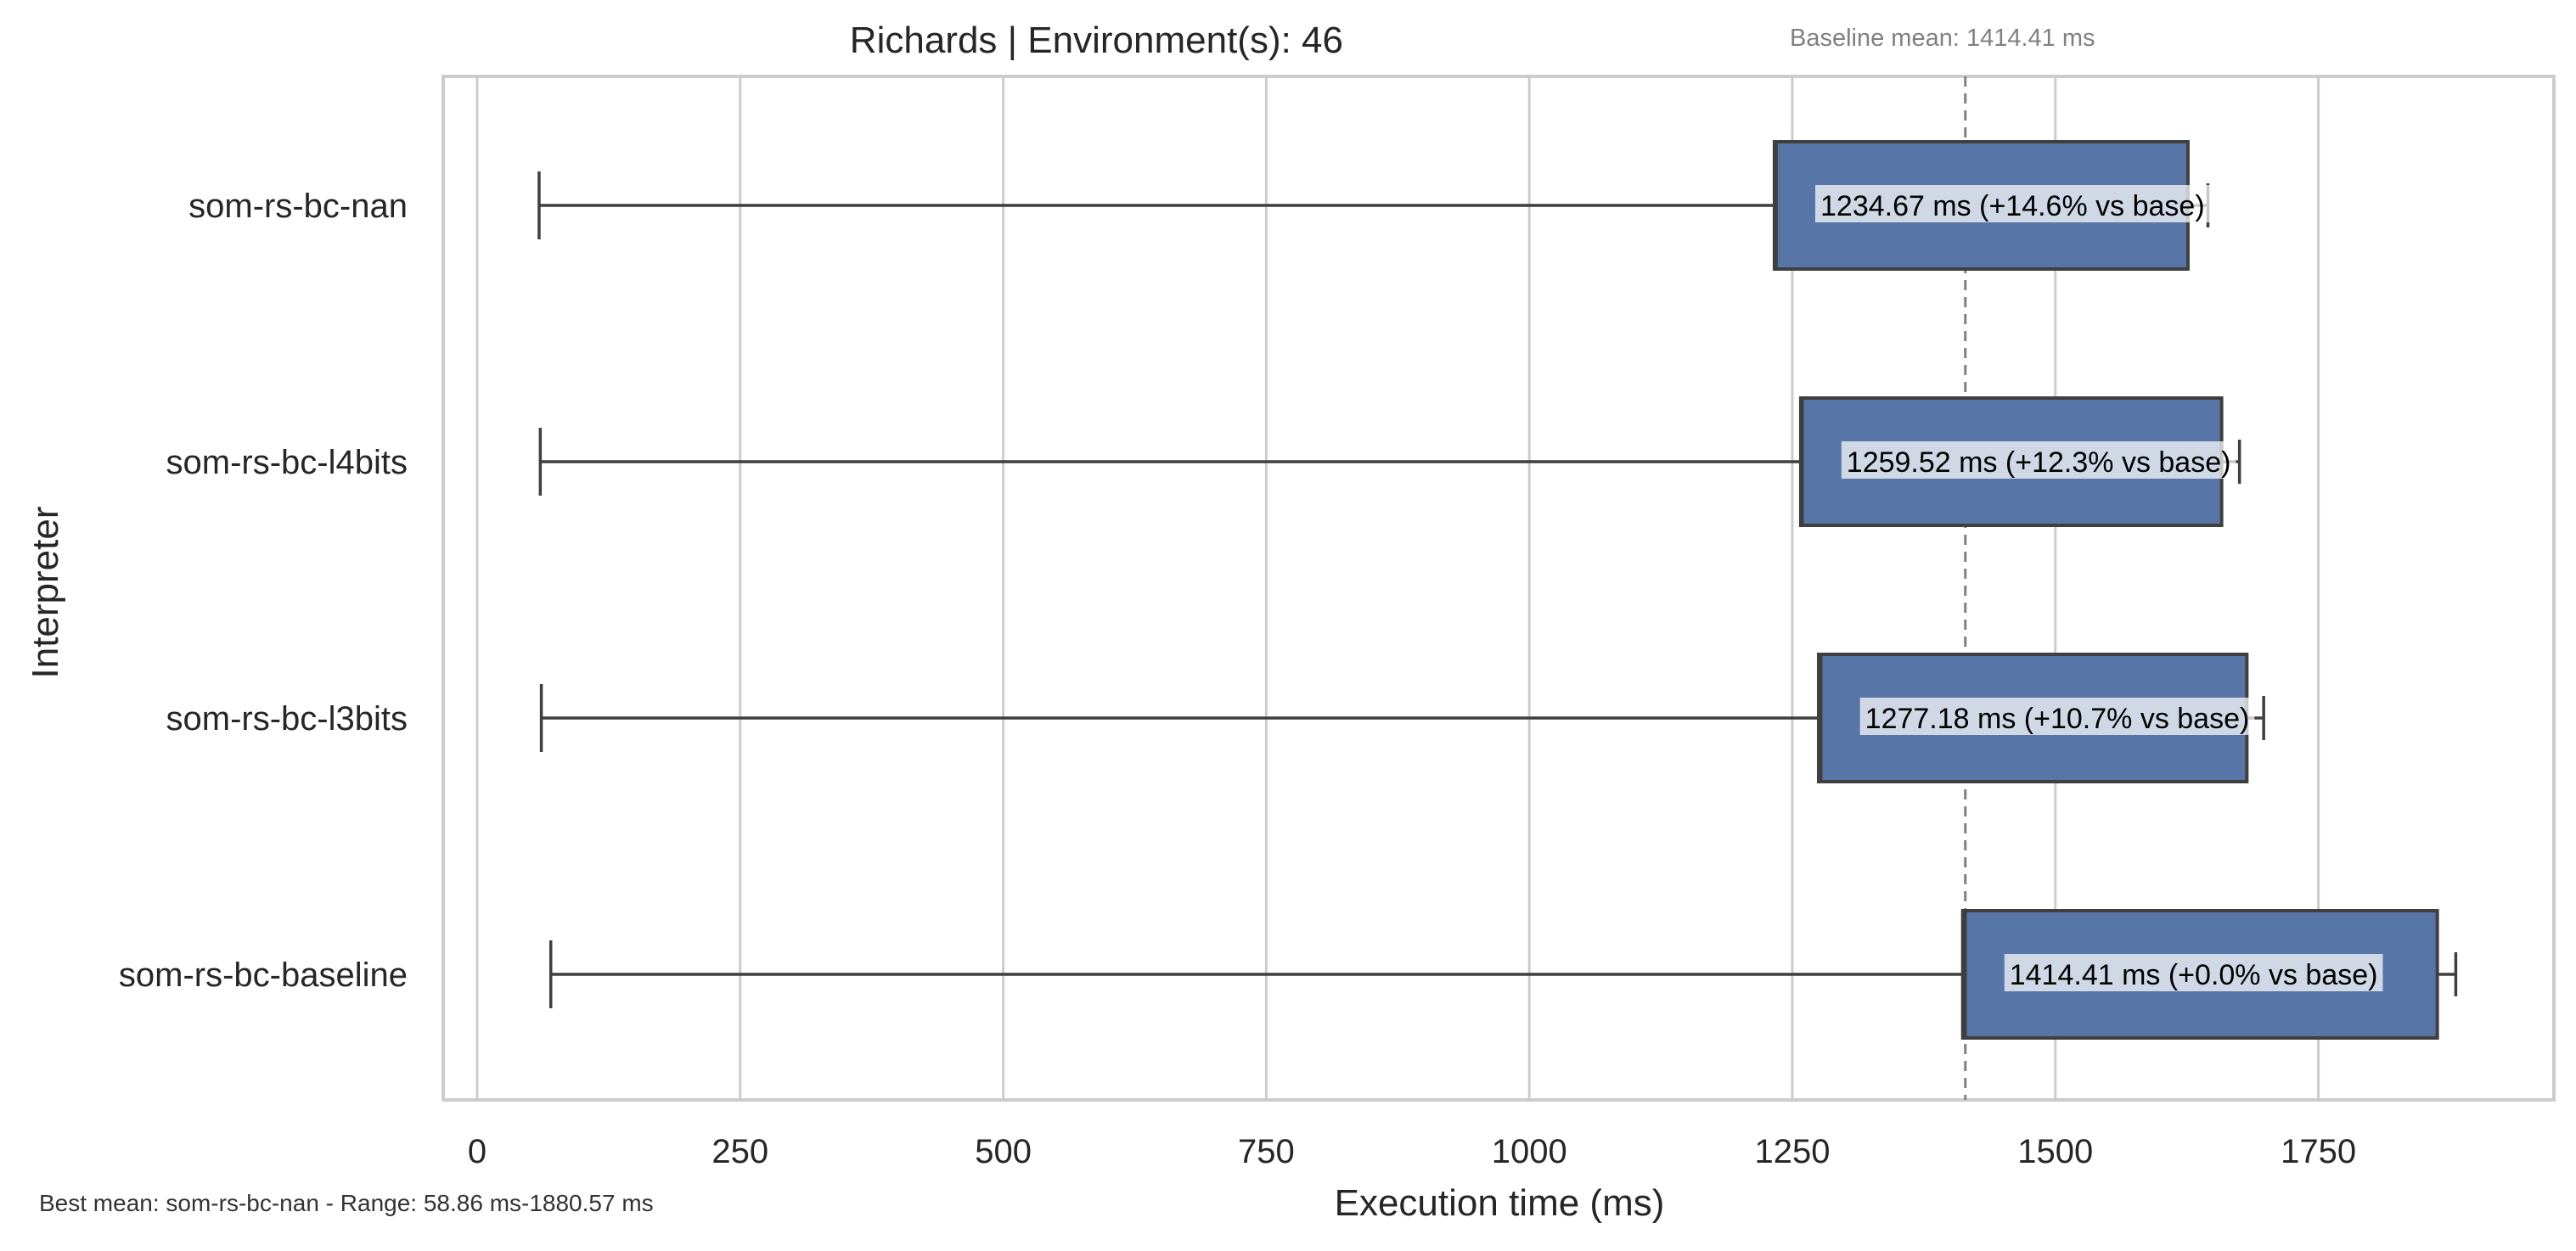 This screenshot has width=2576, height=1251. I want to click on x-tick-label: 500, so click(1003, 1151).